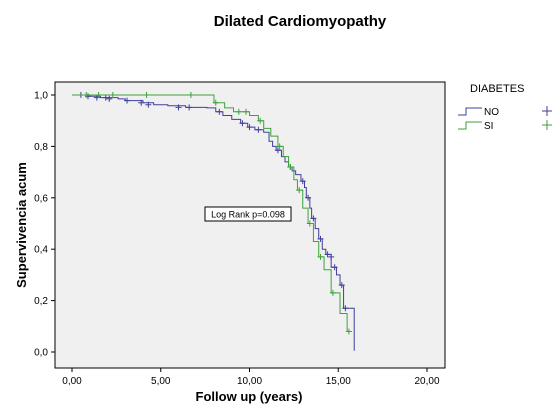 The width and height of the screenshot is (560, 412). Describe the element at coordinates (41, 353) in the screenshot. I see `y-tick-label: 0,0` at that location.